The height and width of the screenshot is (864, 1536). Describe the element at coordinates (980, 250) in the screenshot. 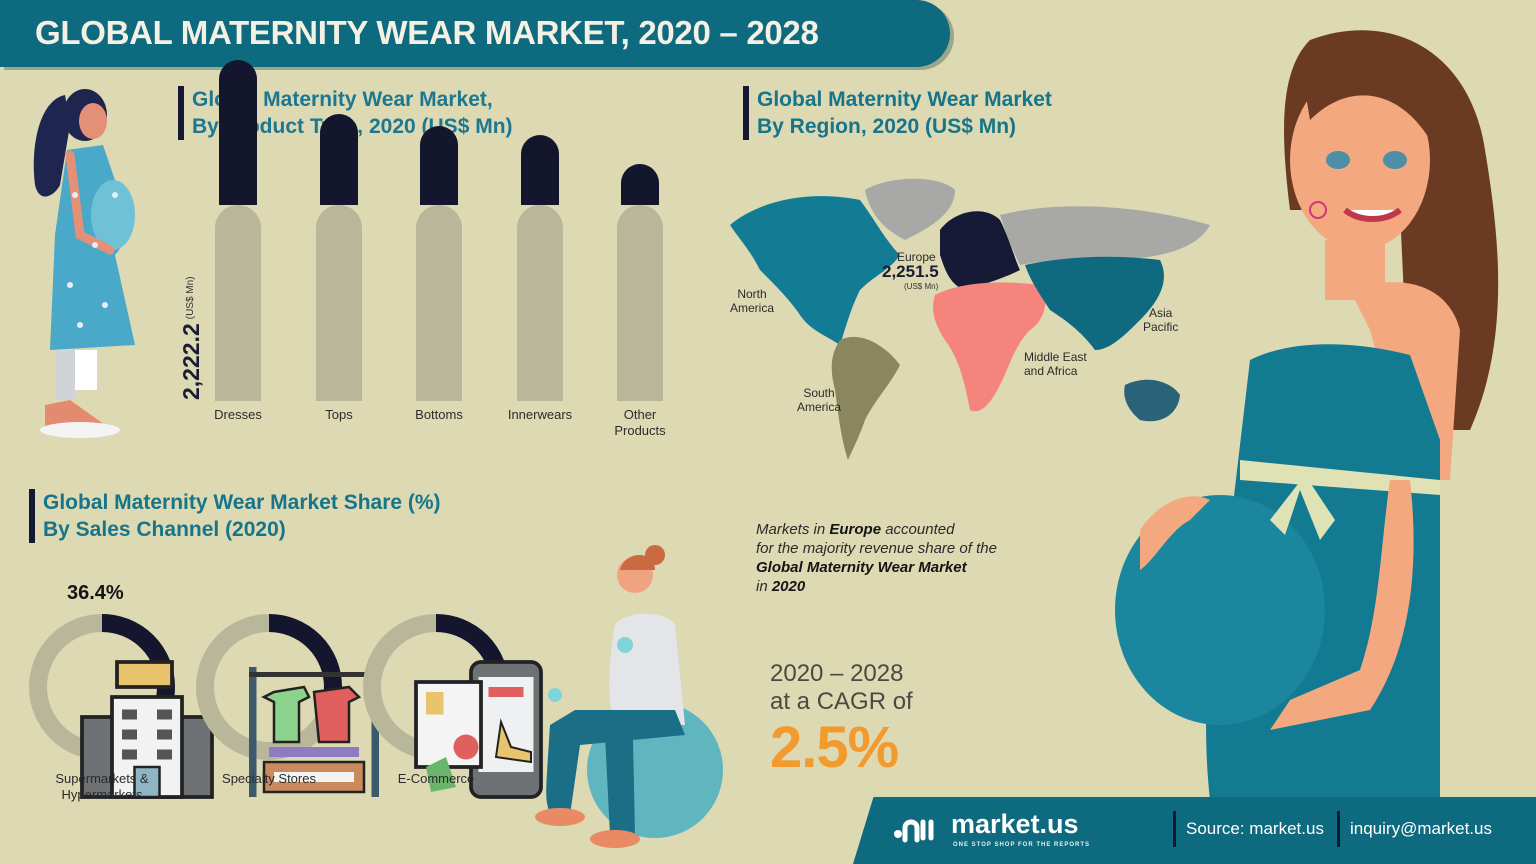

I see `map-europe` at that location.